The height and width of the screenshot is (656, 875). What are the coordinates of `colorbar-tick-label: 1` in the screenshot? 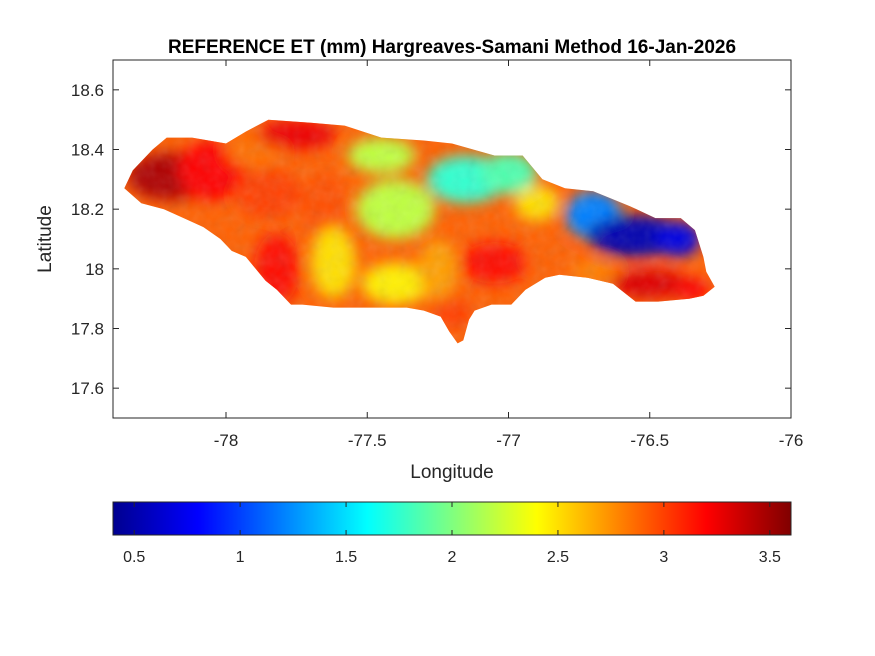 It's located at (240, 557).